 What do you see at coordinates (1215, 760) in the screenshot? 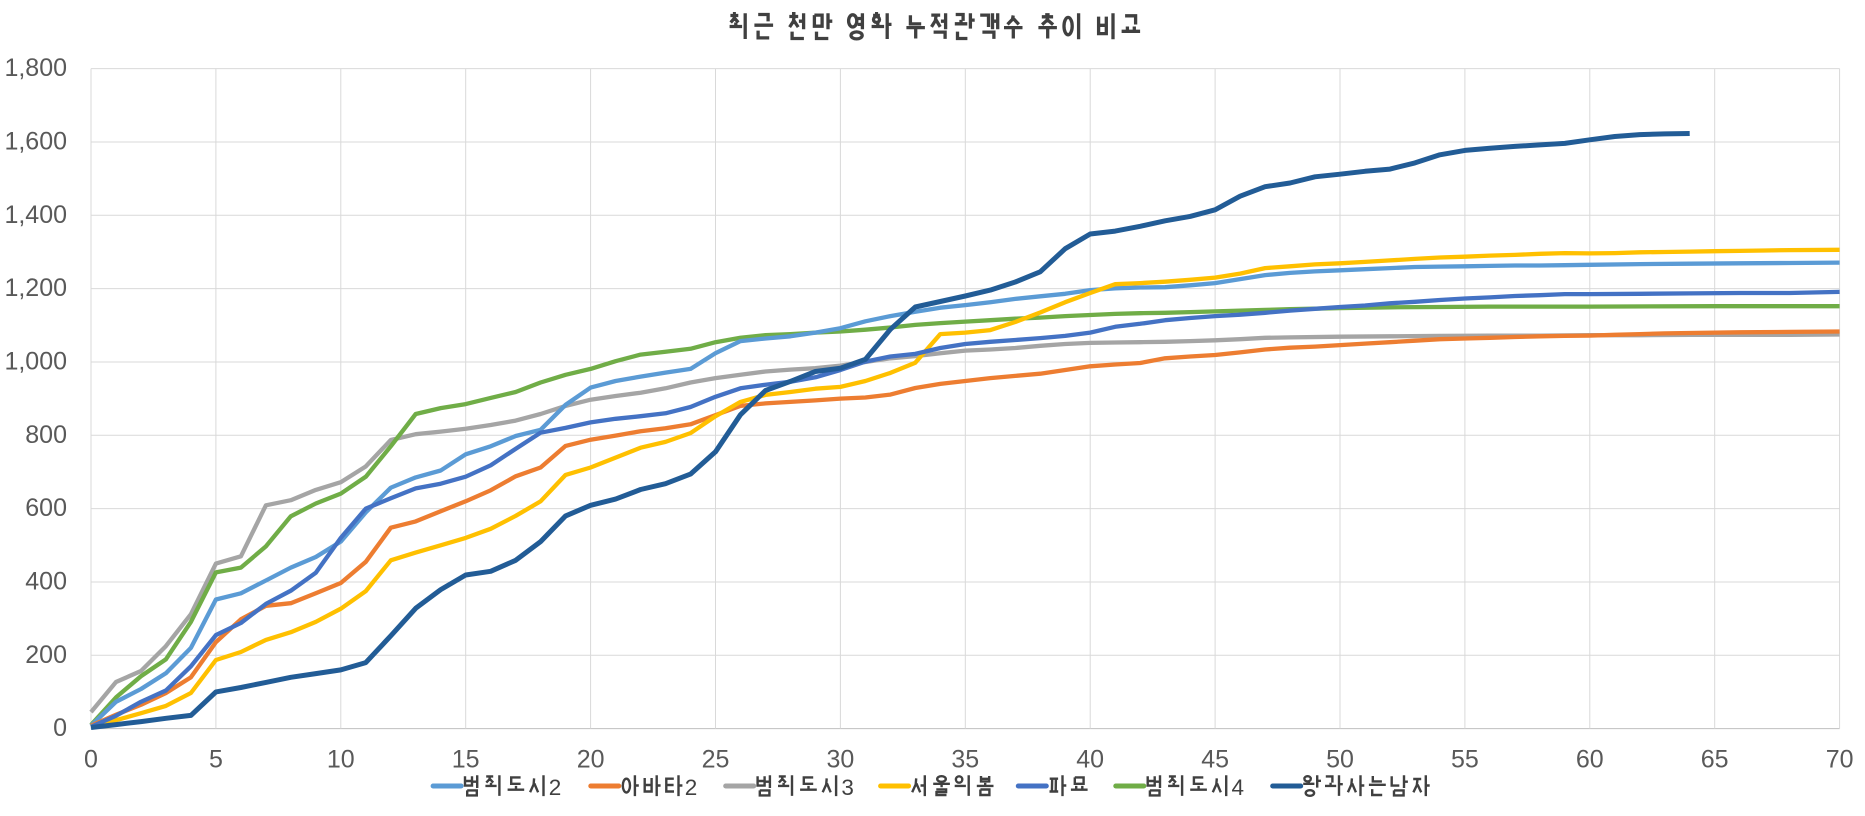
I see `svg-text: 45` at bounding box center [1215, 760].